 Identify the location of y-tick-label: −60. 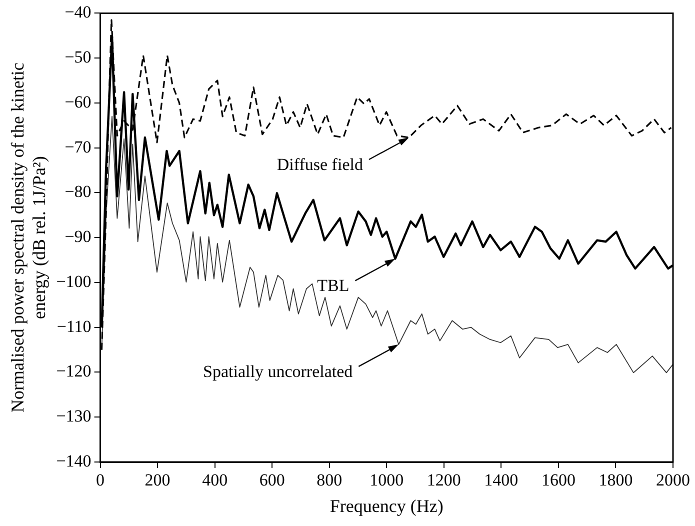
(78, 102).